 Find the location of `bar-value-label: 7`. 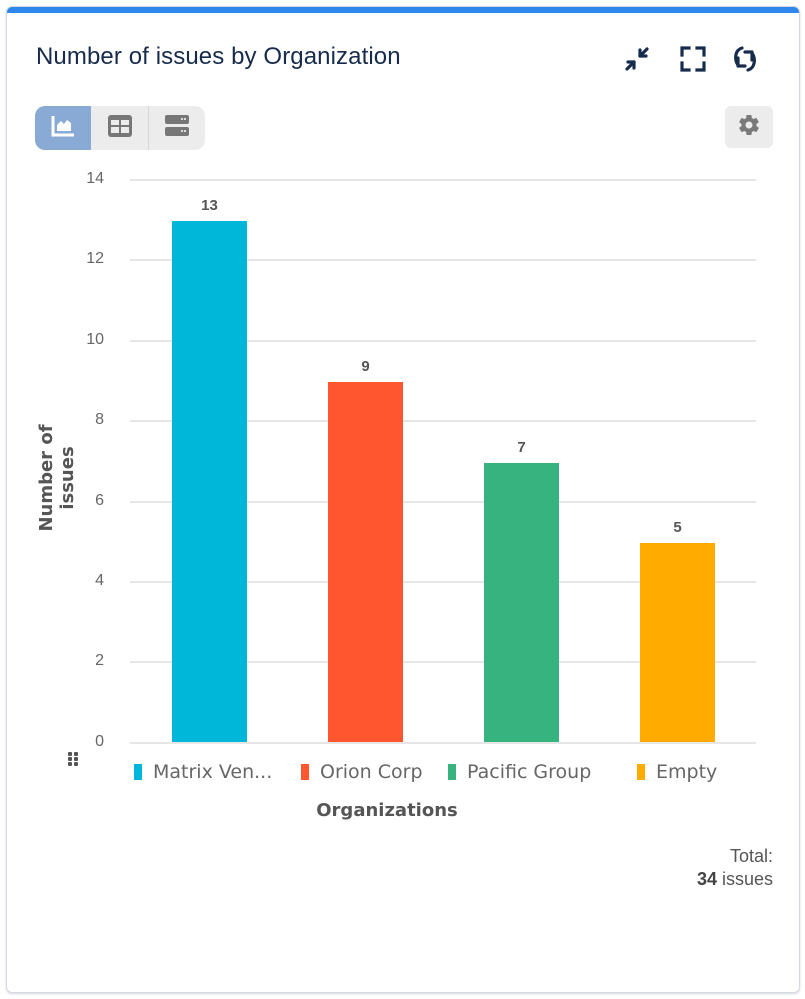

bar-value-label: 7 is located at coordinates (521, 447).